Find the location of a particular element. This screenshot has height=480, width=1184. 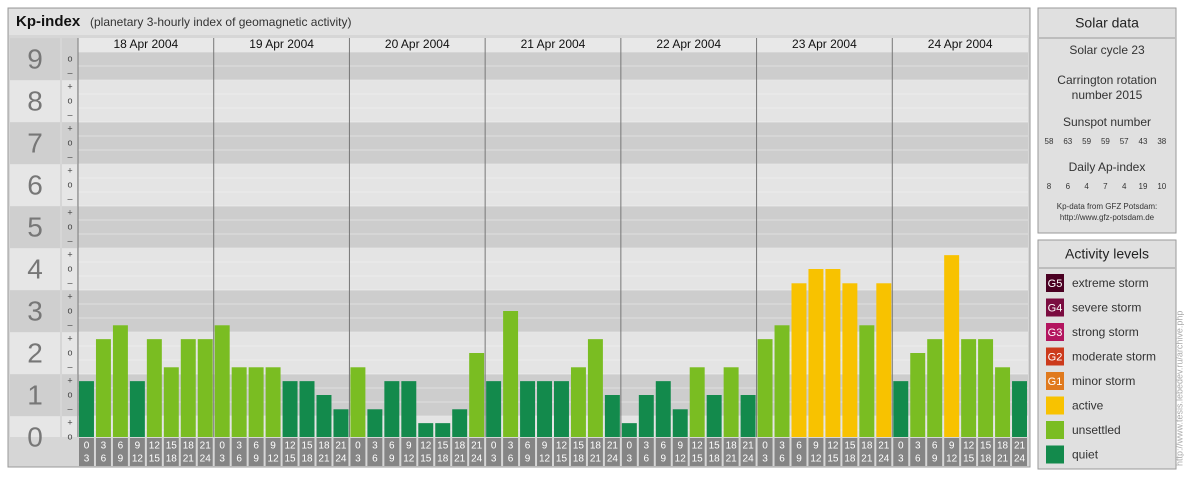

hour-label: 21 is located at coordinates (206, 446).